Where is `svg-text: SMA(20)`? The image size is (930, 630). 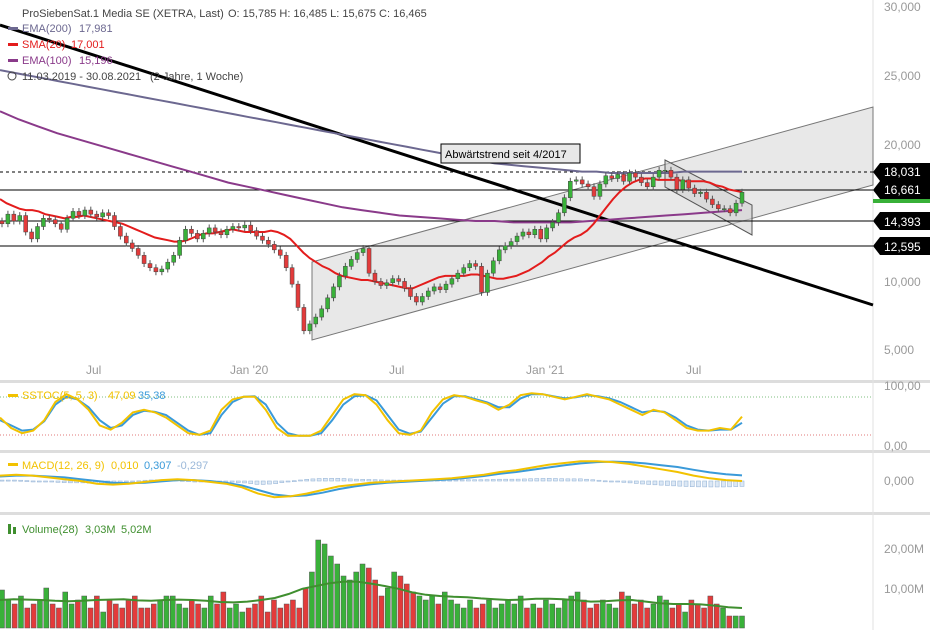
svg-text: SMA(20) is located at coordinates (43, 45).